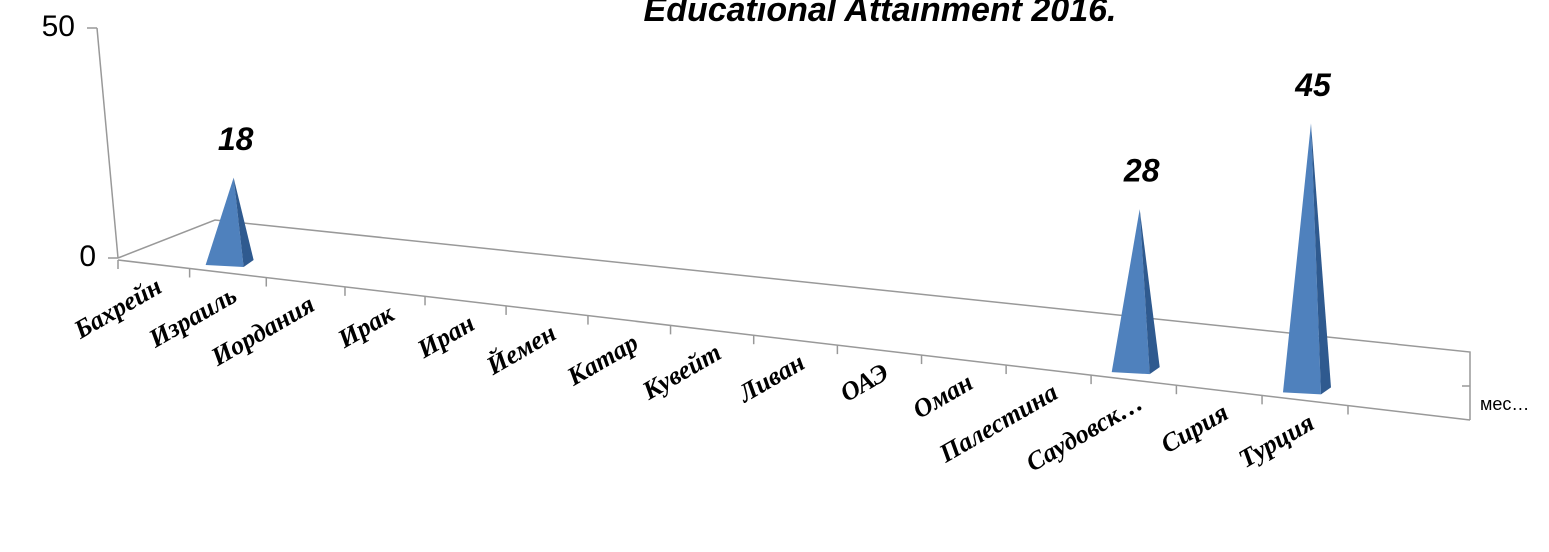 This screenshot has height=552, width=1549. Describe the element at coordinates (1313, 85) in the screenshot. I see `data-label: 45` at that location.